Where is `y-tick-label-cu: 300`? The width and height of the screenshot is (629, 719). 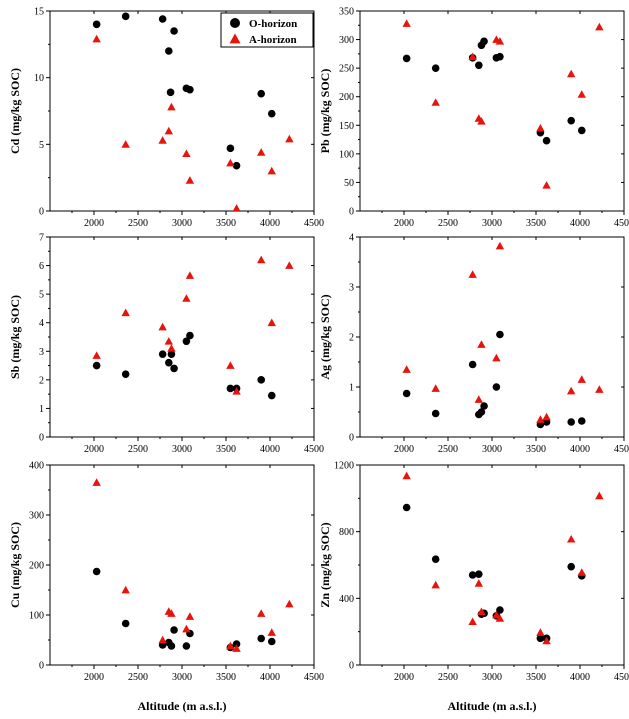 y-tick-label-cu: 300 is located at coordinates (36, 516).